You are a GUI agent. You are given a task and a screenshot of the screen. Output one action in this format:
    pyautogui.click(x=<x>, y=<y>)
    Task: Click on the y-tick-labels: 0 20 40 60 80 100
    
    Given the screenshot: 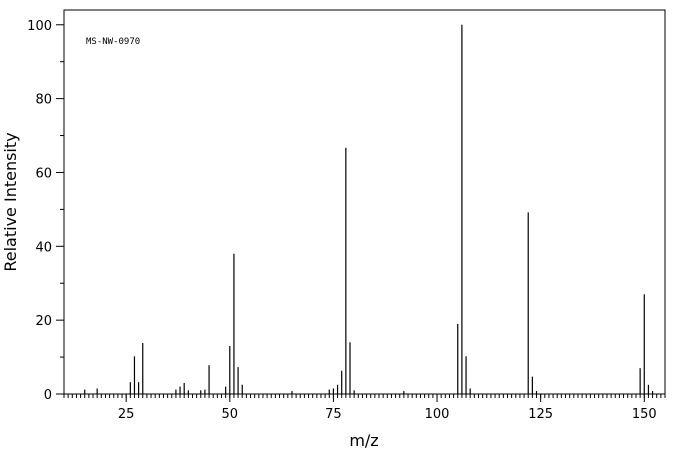 What is the action you would take?
    pyautogui.click(x=39, y=211)
    